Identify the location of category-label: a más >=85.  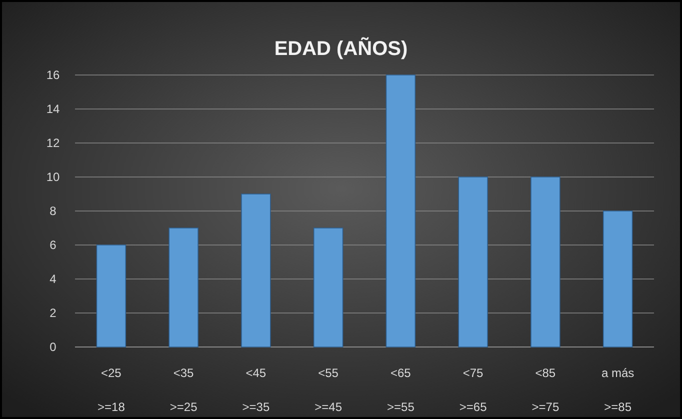
(617, 390).